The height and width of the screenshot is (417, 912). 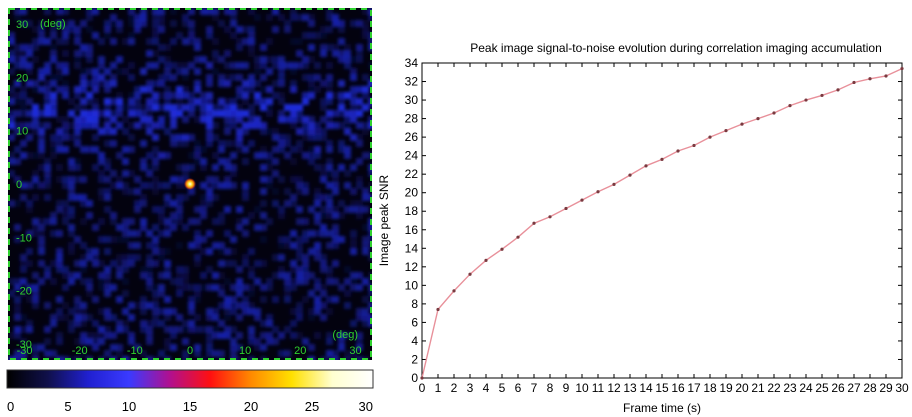 What do you see at coordinates (414, 304) in the screenshot?
I see `y-tick-label: 8` at bounding box center [414, 304].